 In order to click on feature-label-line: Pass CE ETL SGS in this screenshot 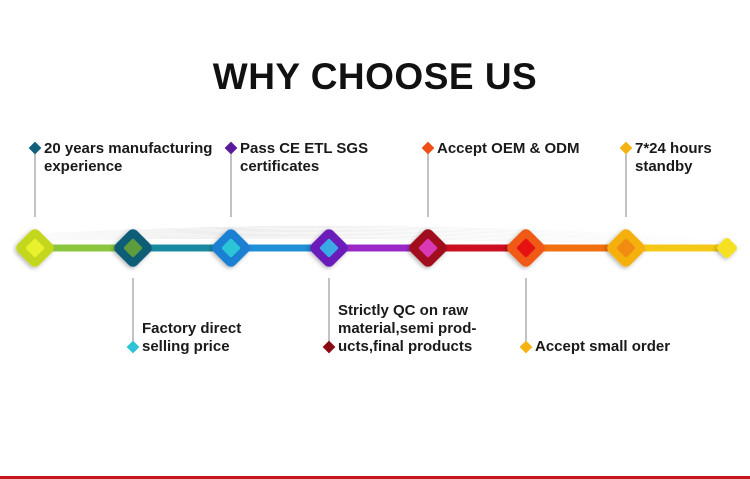, I will do `click(304, 148)`.